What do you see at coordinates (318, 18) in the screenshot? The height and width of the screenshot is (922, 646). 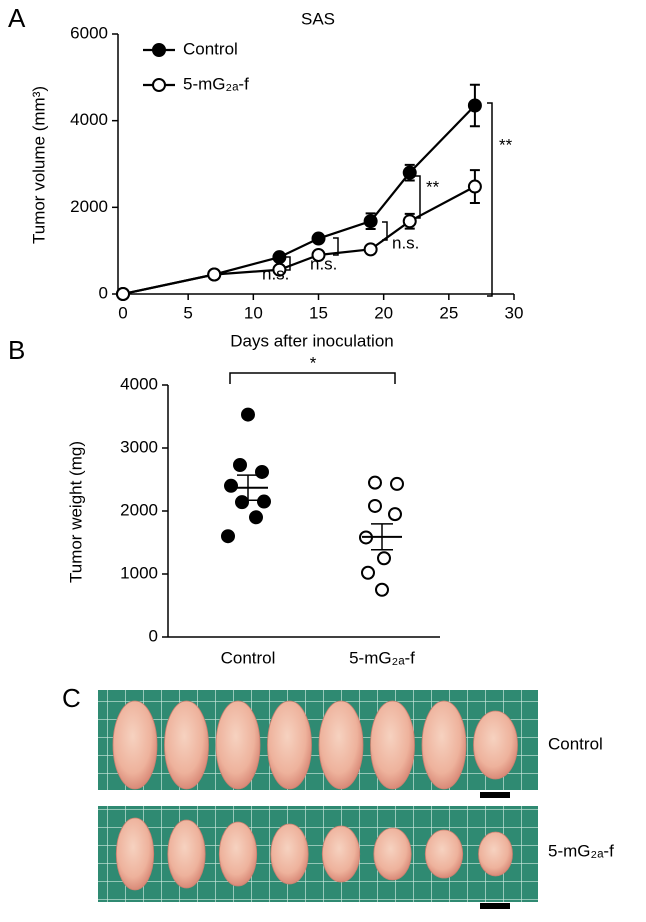 I see `chart-title: SAS` at bounding box center [318, 18].